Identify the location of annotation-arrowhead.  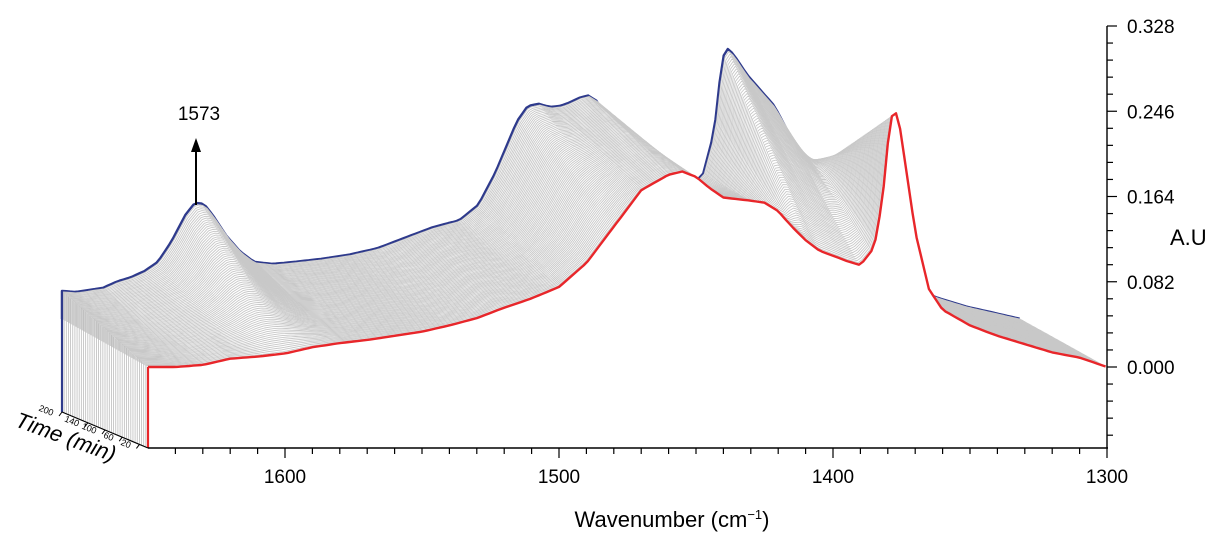
(196, 145).